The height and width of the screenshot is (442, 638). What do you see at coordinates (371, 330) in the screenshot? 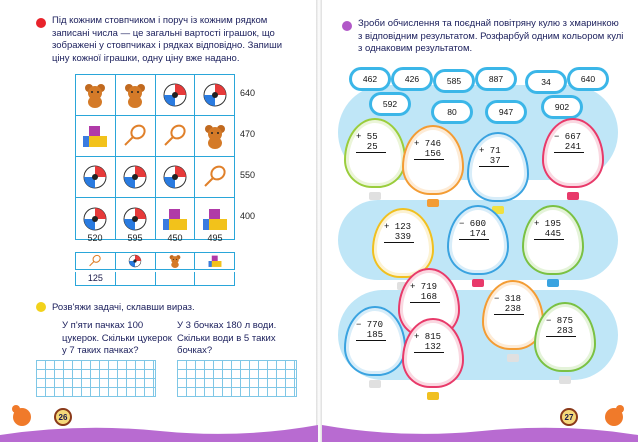
I see `column-calculation: − 770 185` at bounding box center [371, 330].